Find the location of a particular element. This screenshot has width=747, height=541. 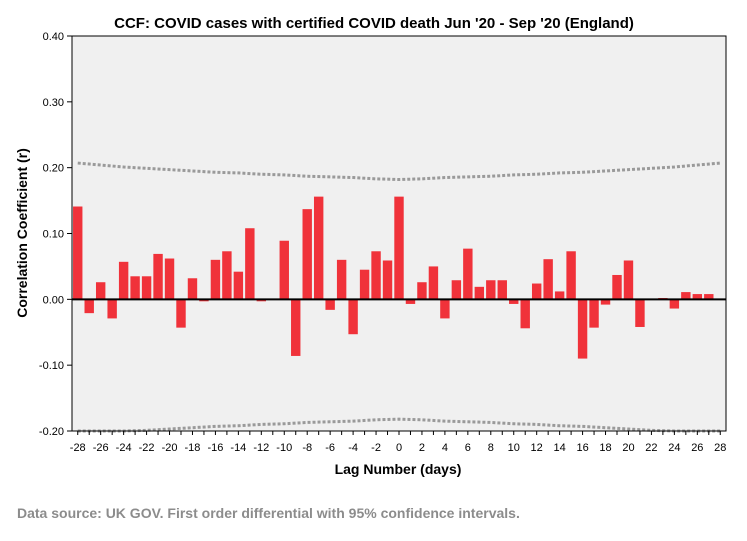

x-tick-label: -28 is located at coordinates (78, 448).